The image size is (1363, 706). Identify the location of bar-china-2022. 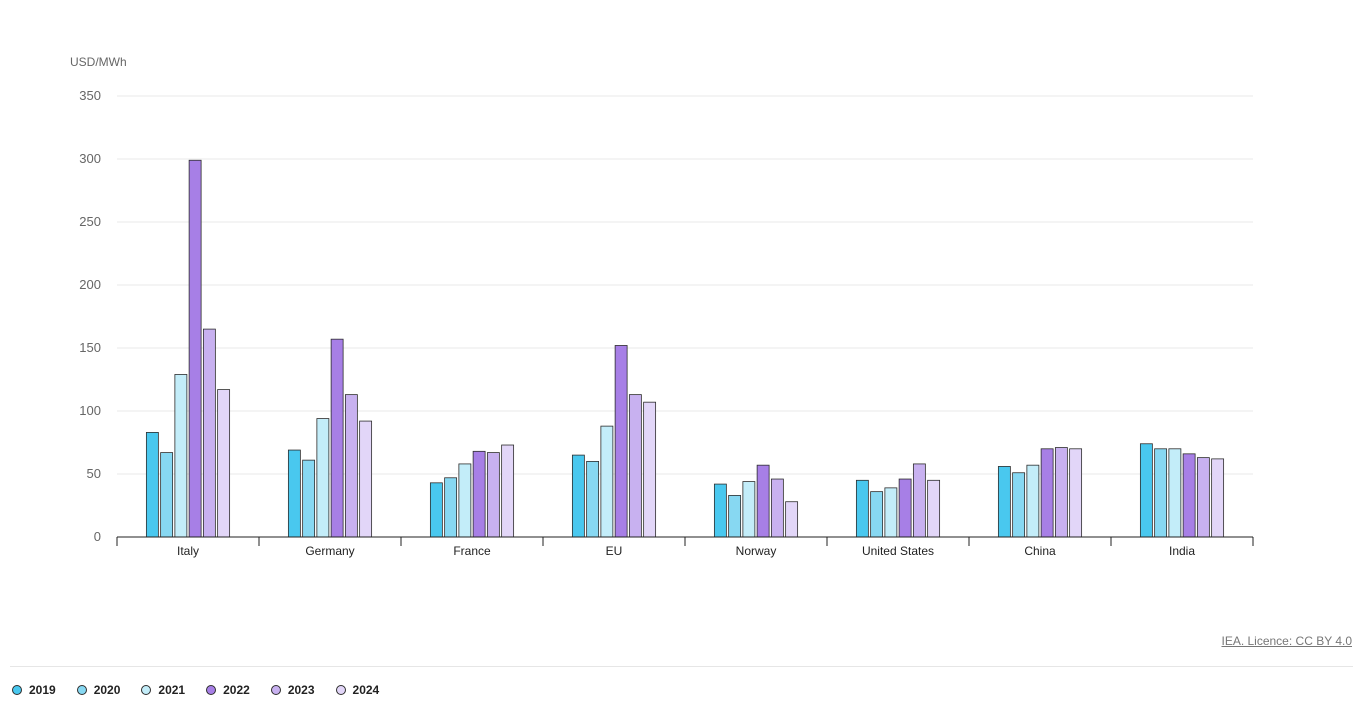
(1047, 493).